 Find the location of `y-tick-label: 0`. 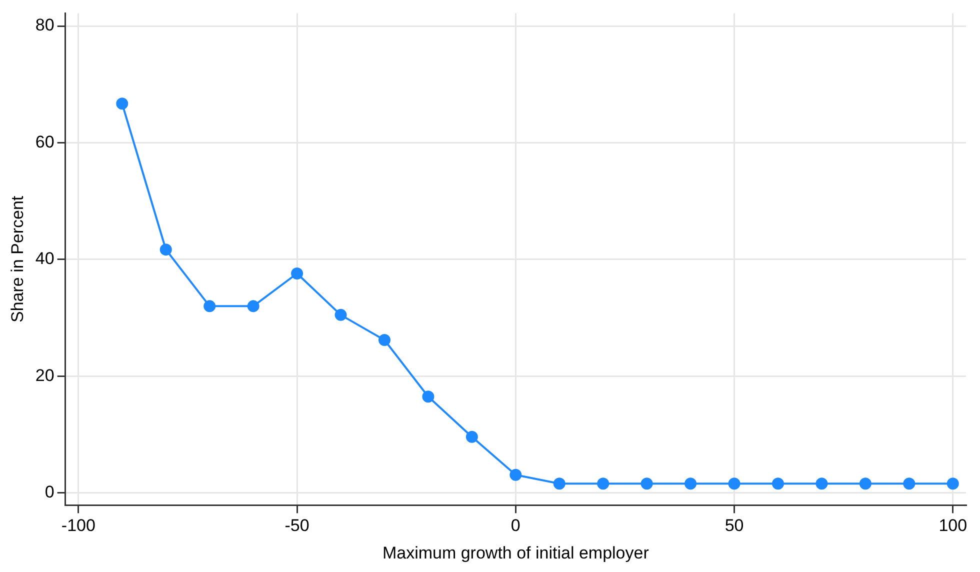

y-tick-label: 0 is located at coordinates (49, 492).